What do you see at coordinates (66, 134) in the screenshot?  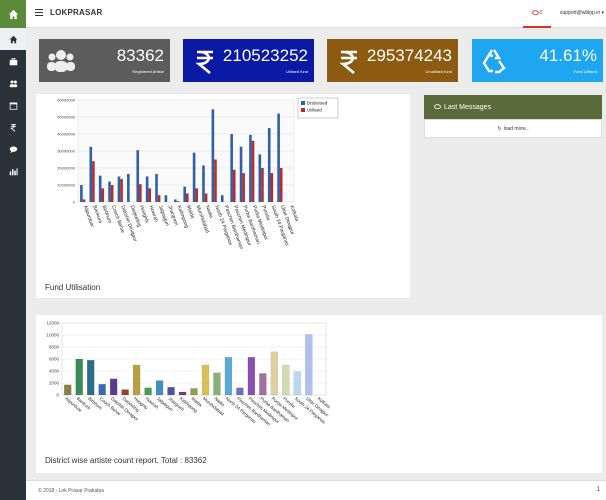 I see `y-tick-label: 40000000` at bounding box center [66, 134].